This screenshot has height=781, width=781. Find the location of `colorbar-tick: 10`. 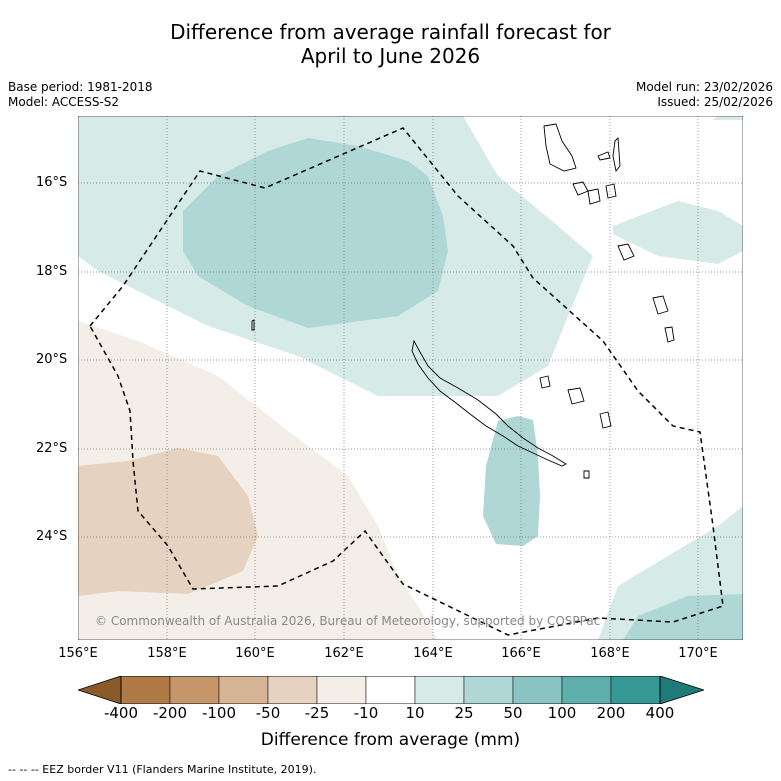

colorbar-tick: 10 is located at coordinates (415, 713).